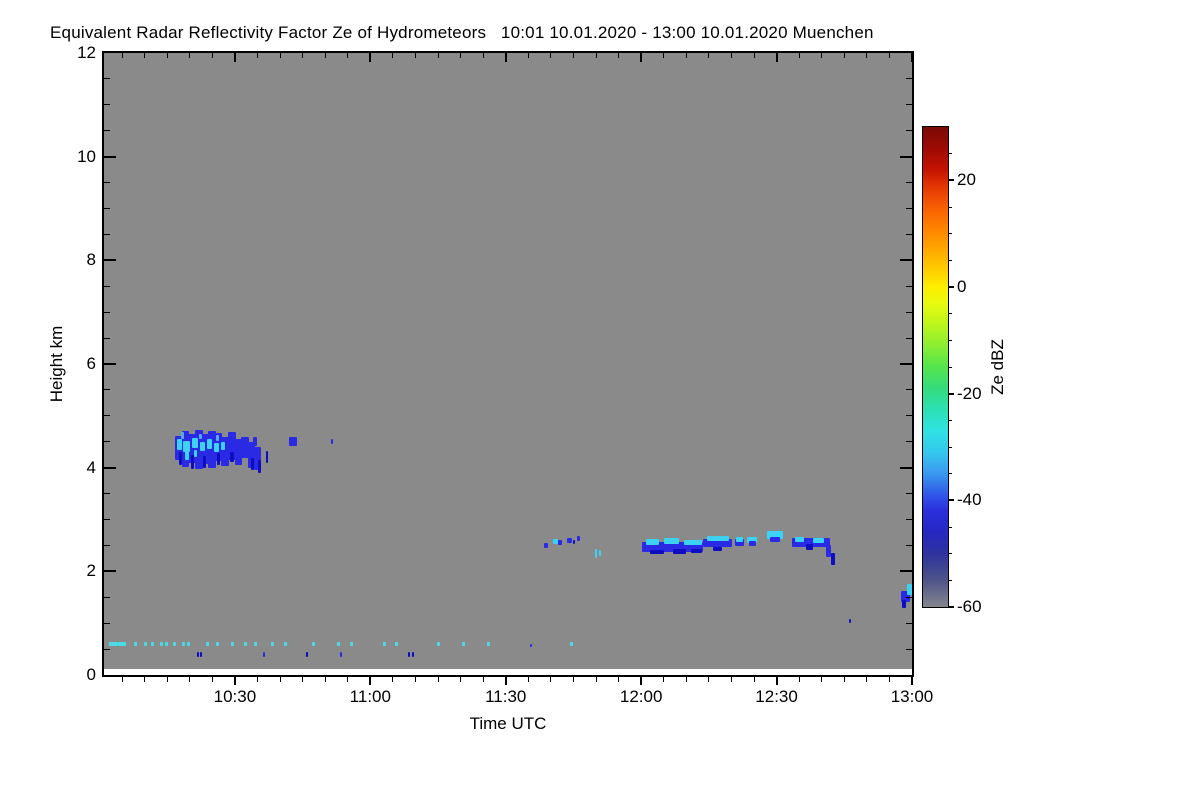 This screenshot has width=1200, height=800. Describe the element at coordinates (56, 364) in the screenshot. I see `y-axis-title: Height km` at that location.